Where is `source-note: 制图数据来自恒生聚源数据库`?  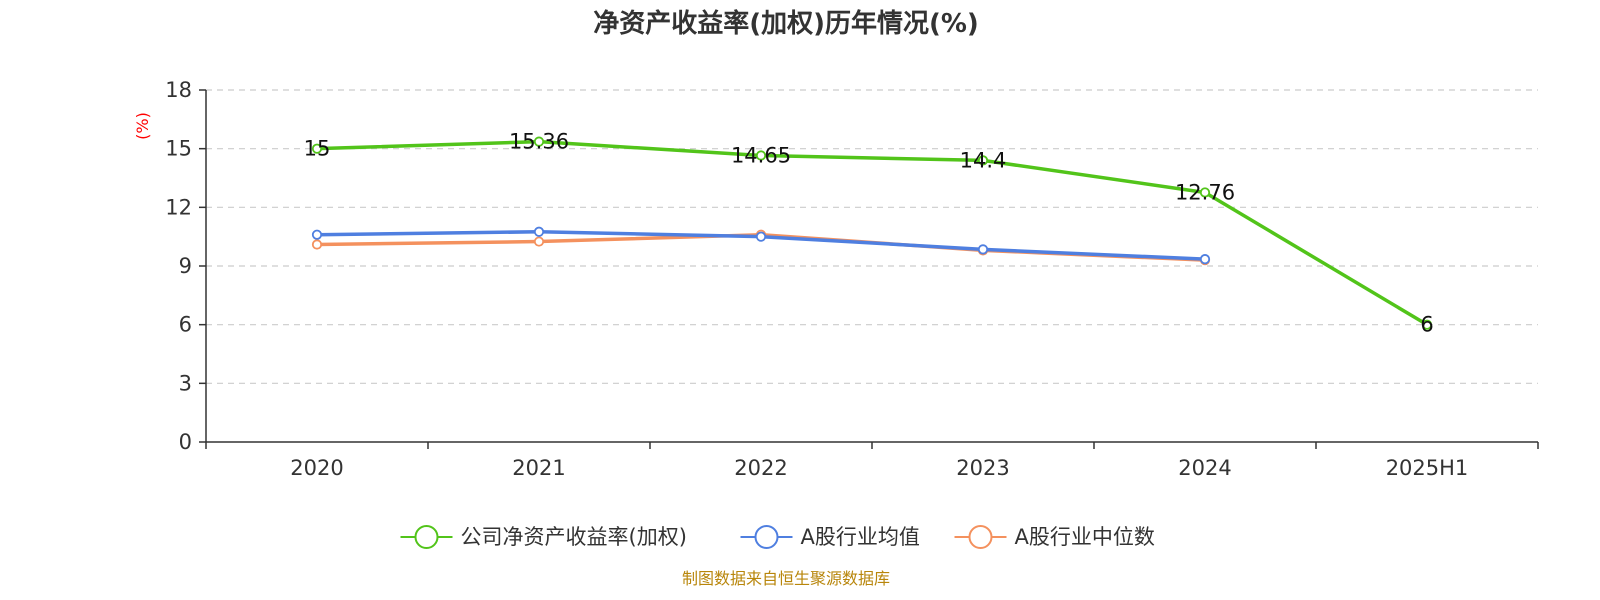 source-note: 制图数据来自恒生聚源数据库 is located at coordinates (786, 578).